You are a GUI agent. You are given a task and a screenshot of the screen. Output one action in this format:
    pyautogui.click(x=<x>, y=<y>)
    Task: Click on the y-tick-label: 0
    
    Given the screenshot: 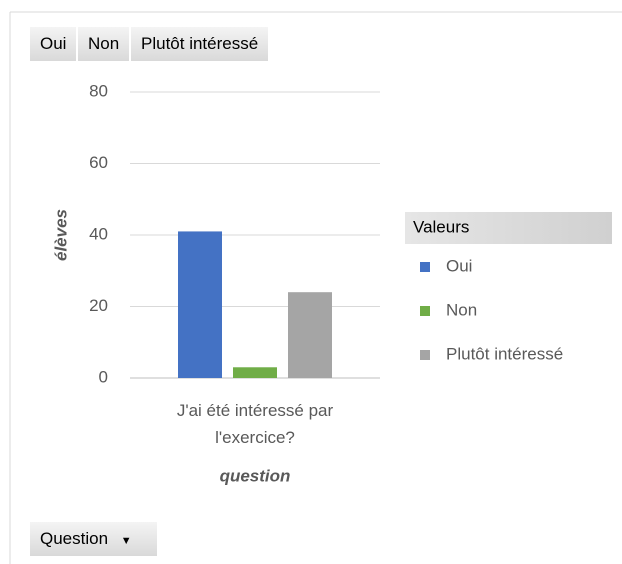 What is the action you would take?
    pyautogui.click(x=103, y=376)
    